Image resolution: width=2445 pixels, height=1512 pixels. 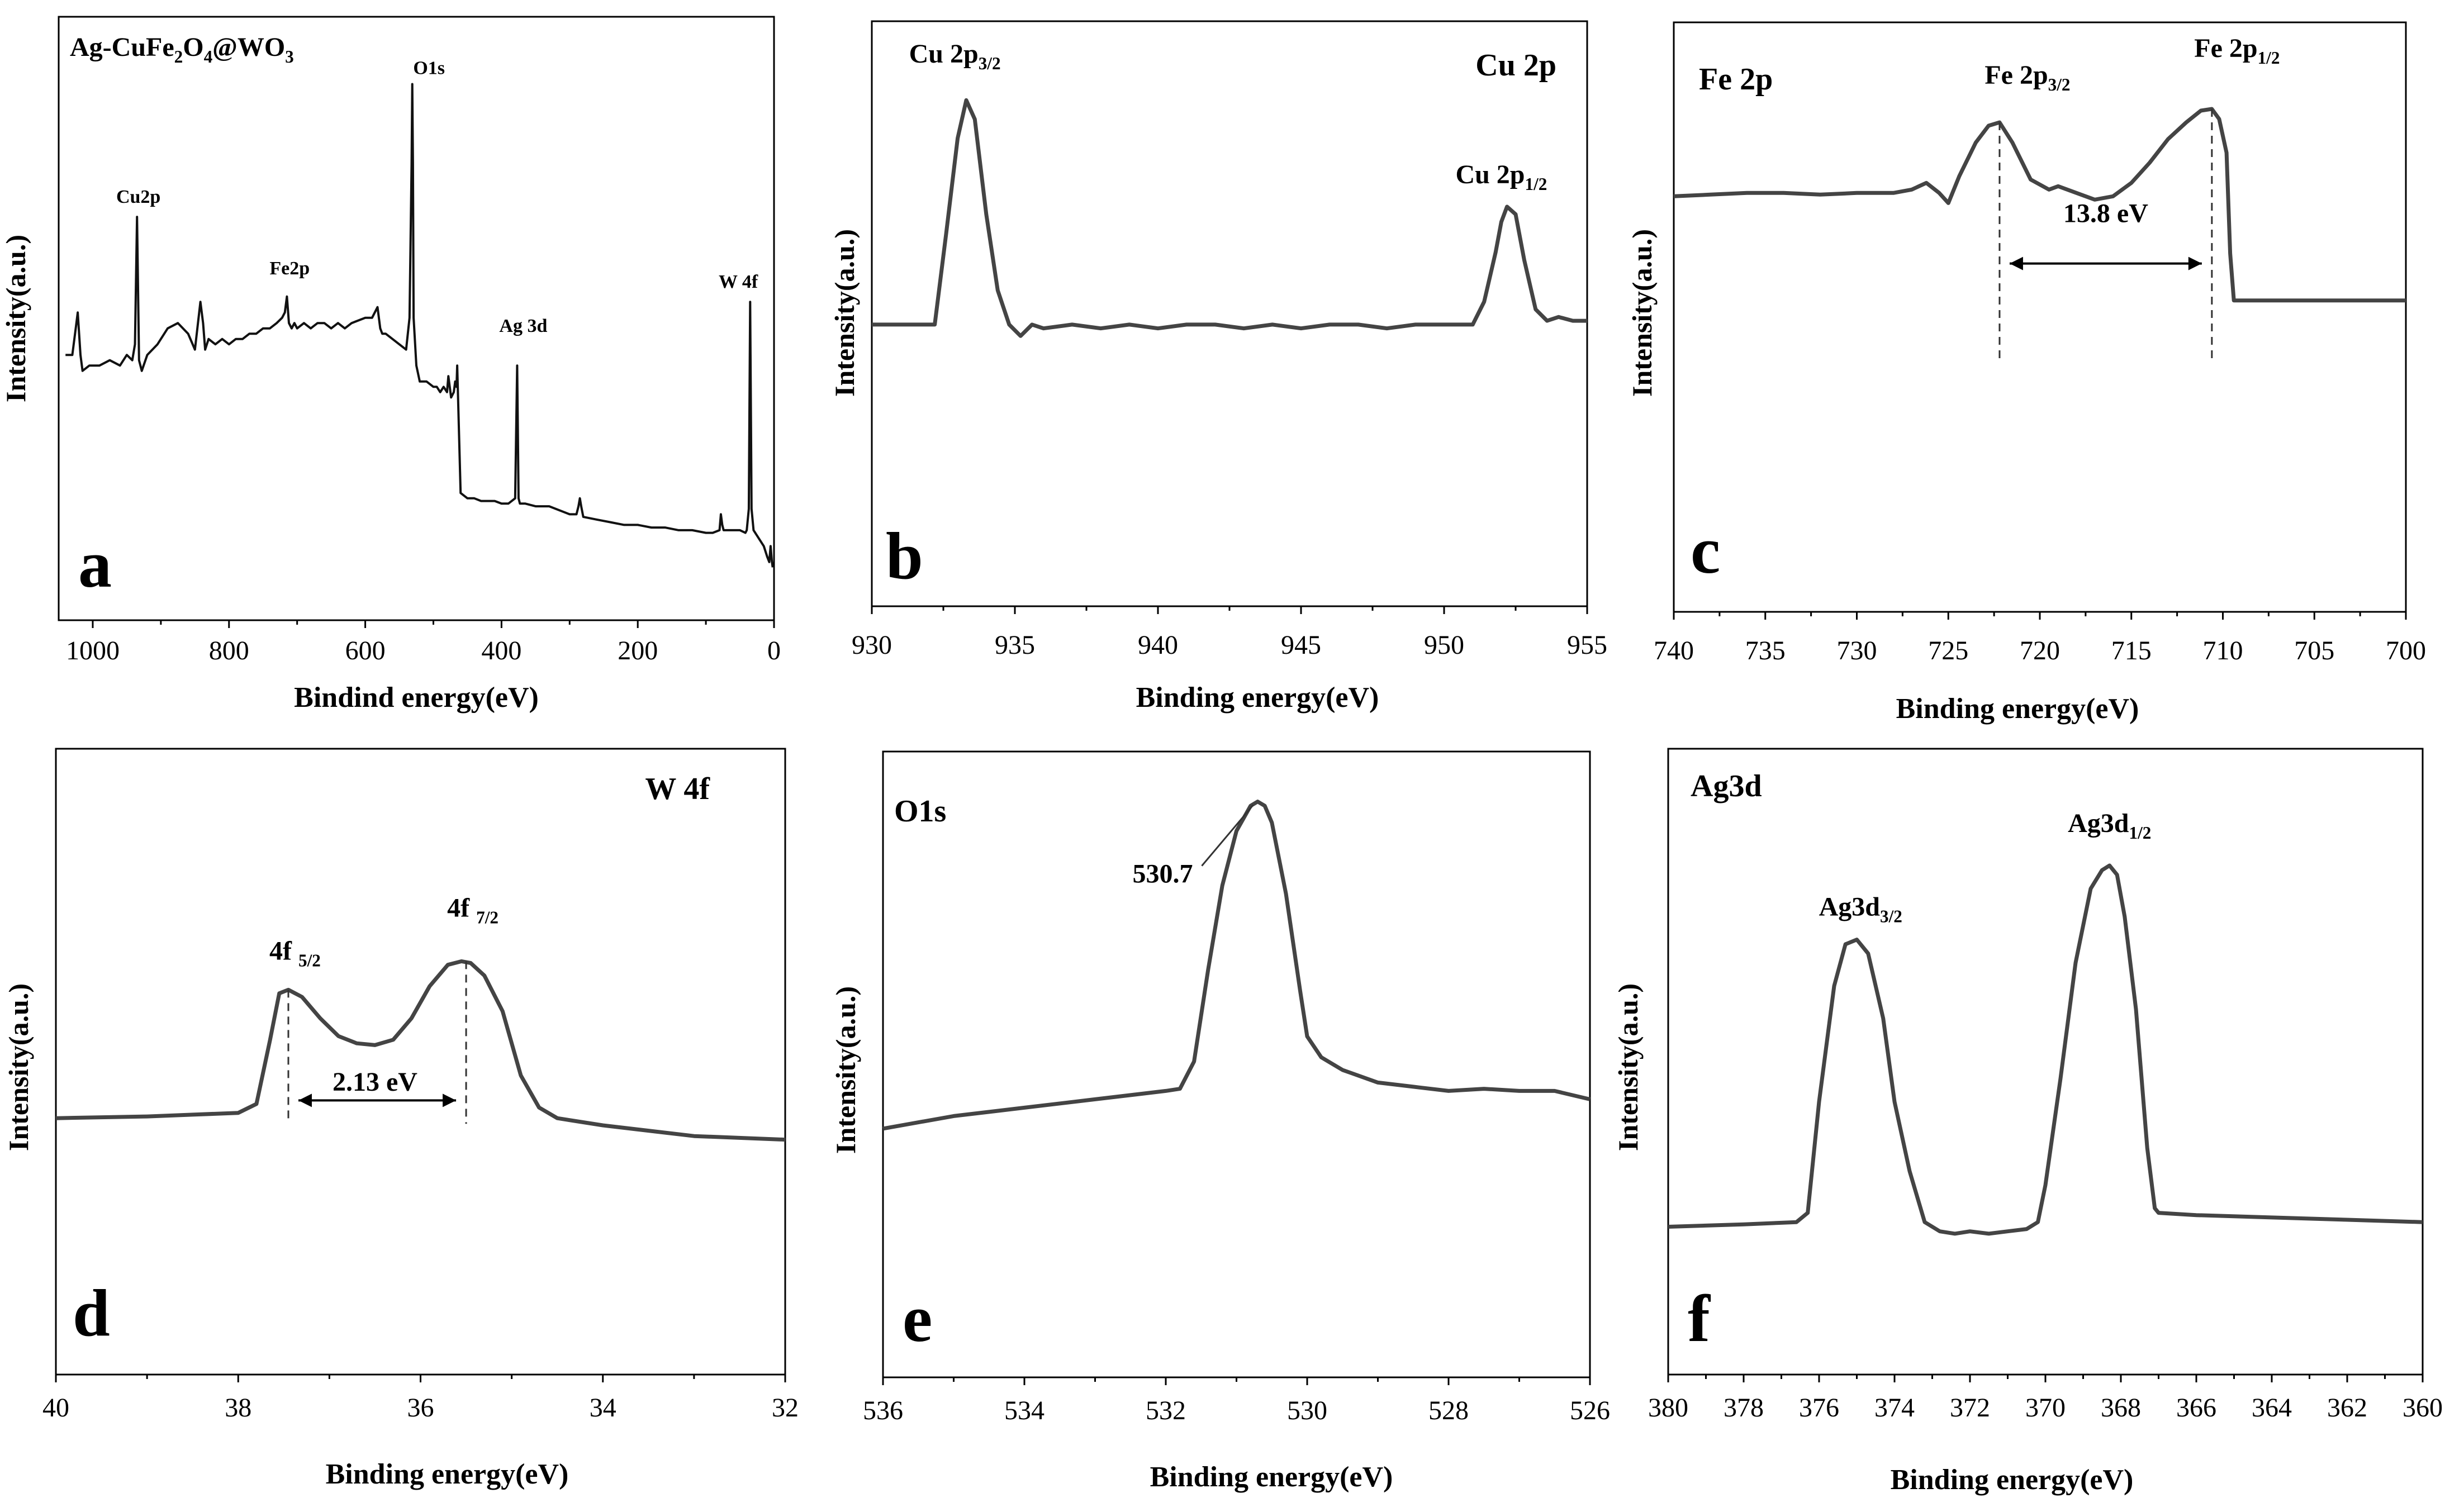 What do you see at coordinates (1590, 1410) in the screenshot?
I see `x-tick-label-e-5: 526` at bounding box center [1590, 1410].